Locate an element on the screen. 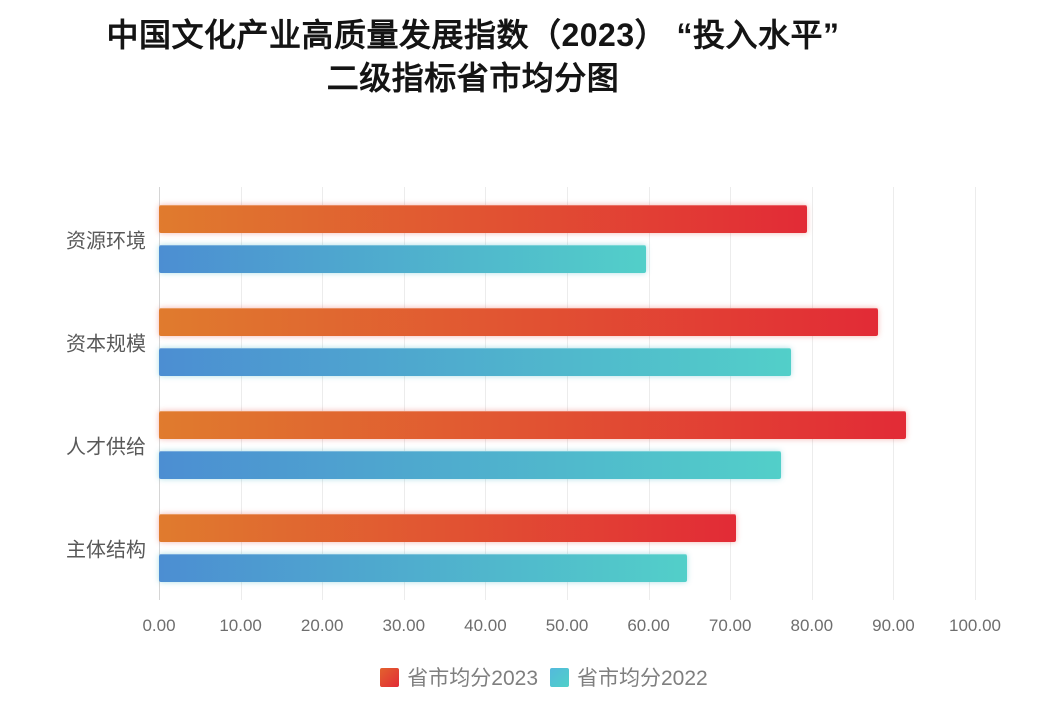 The image size is (1056, 720). legend: 省市均分2023 省市均分2022 is located at coordinates (536, 677).